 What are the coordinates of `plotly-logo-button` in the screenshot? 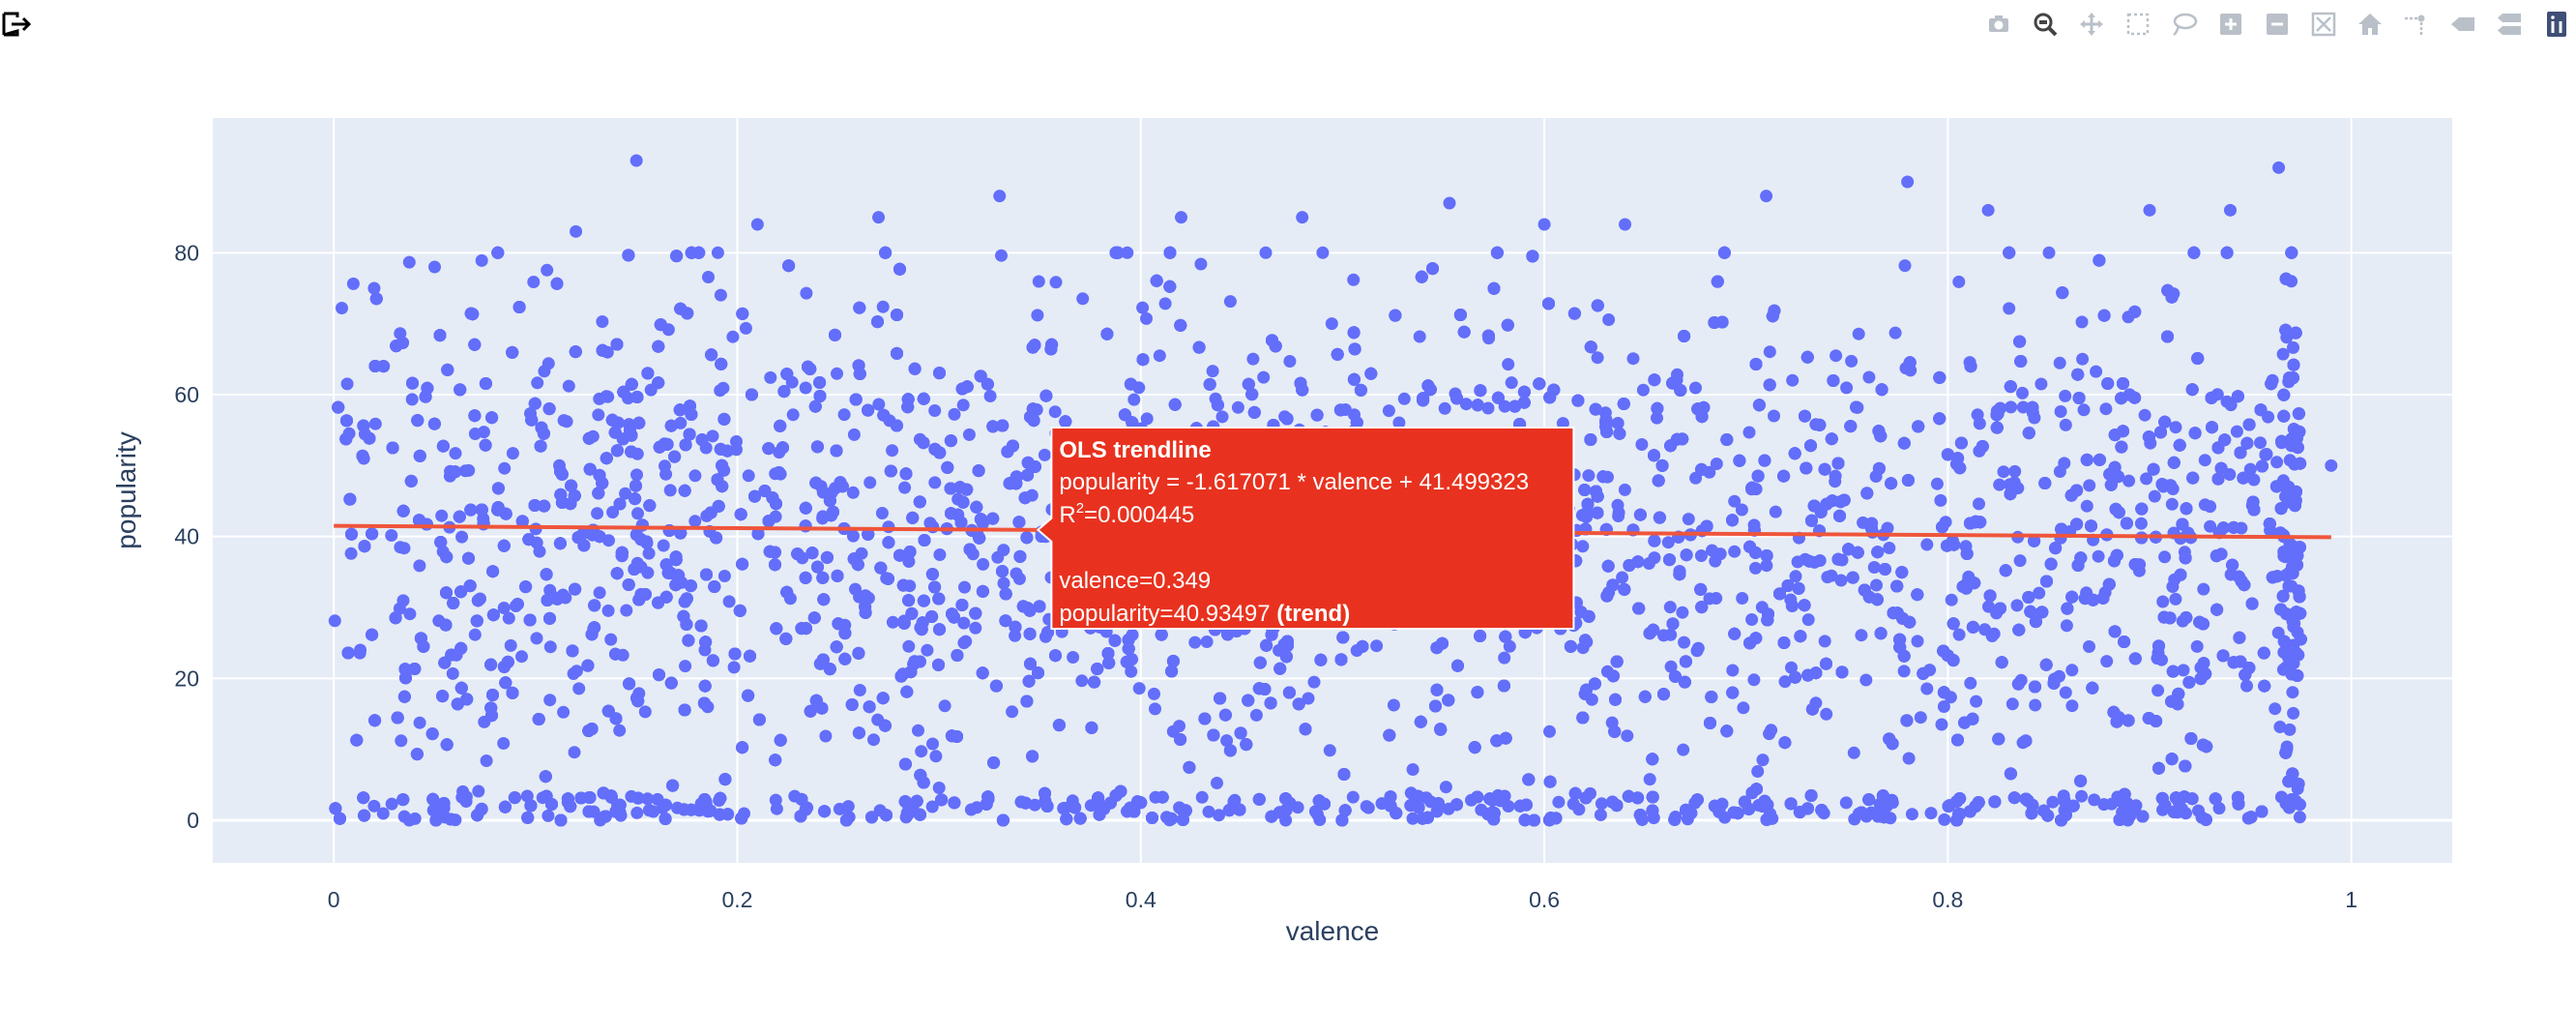 It's located at (2555, 24).